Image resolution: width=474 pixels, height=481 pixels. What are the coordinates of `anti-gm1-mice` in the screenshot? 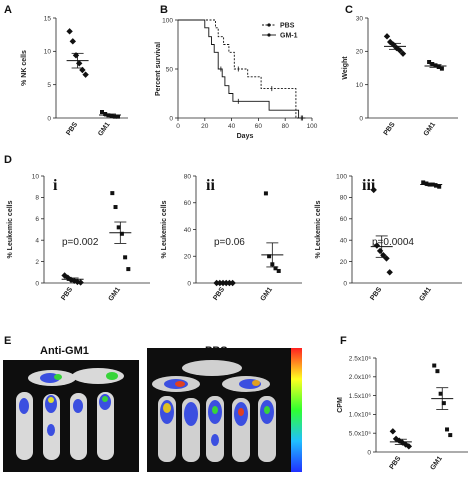 It's located at (70, 414).